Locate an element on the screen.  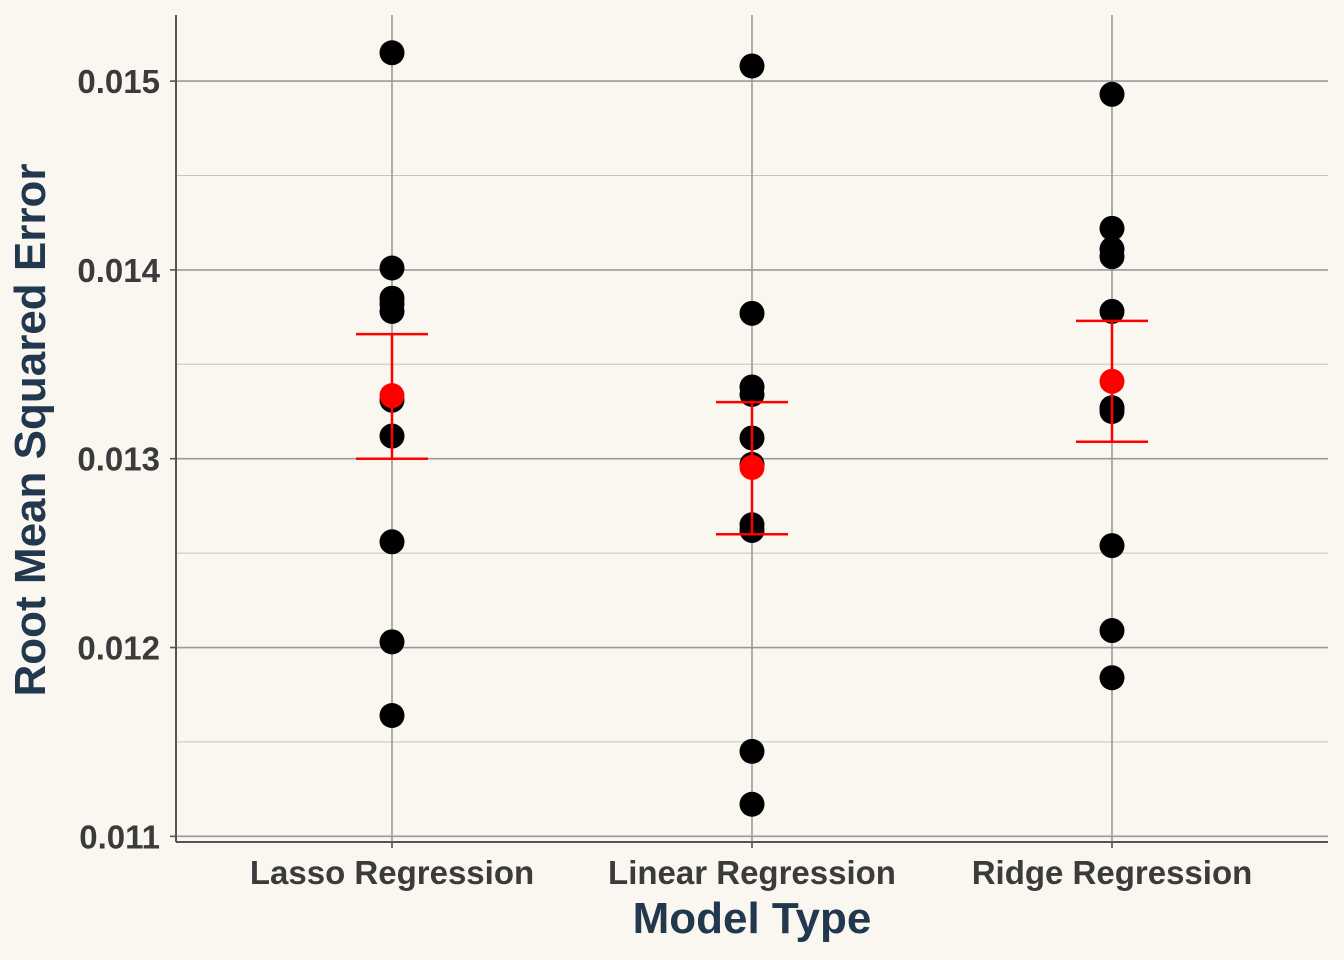
y-tick-label: 0.014 is located at coordinates (118, 270).